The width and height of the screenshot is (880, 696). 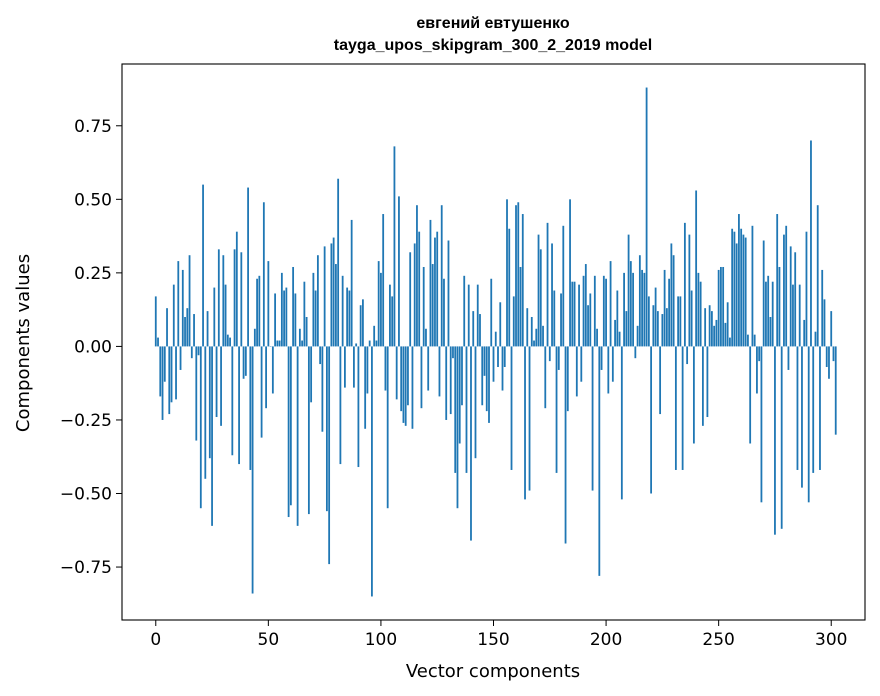 What do you see at coordinates (831, 640) in the screenshot?
I see `x-tick-label: 300` at bounding box center [831, 640].